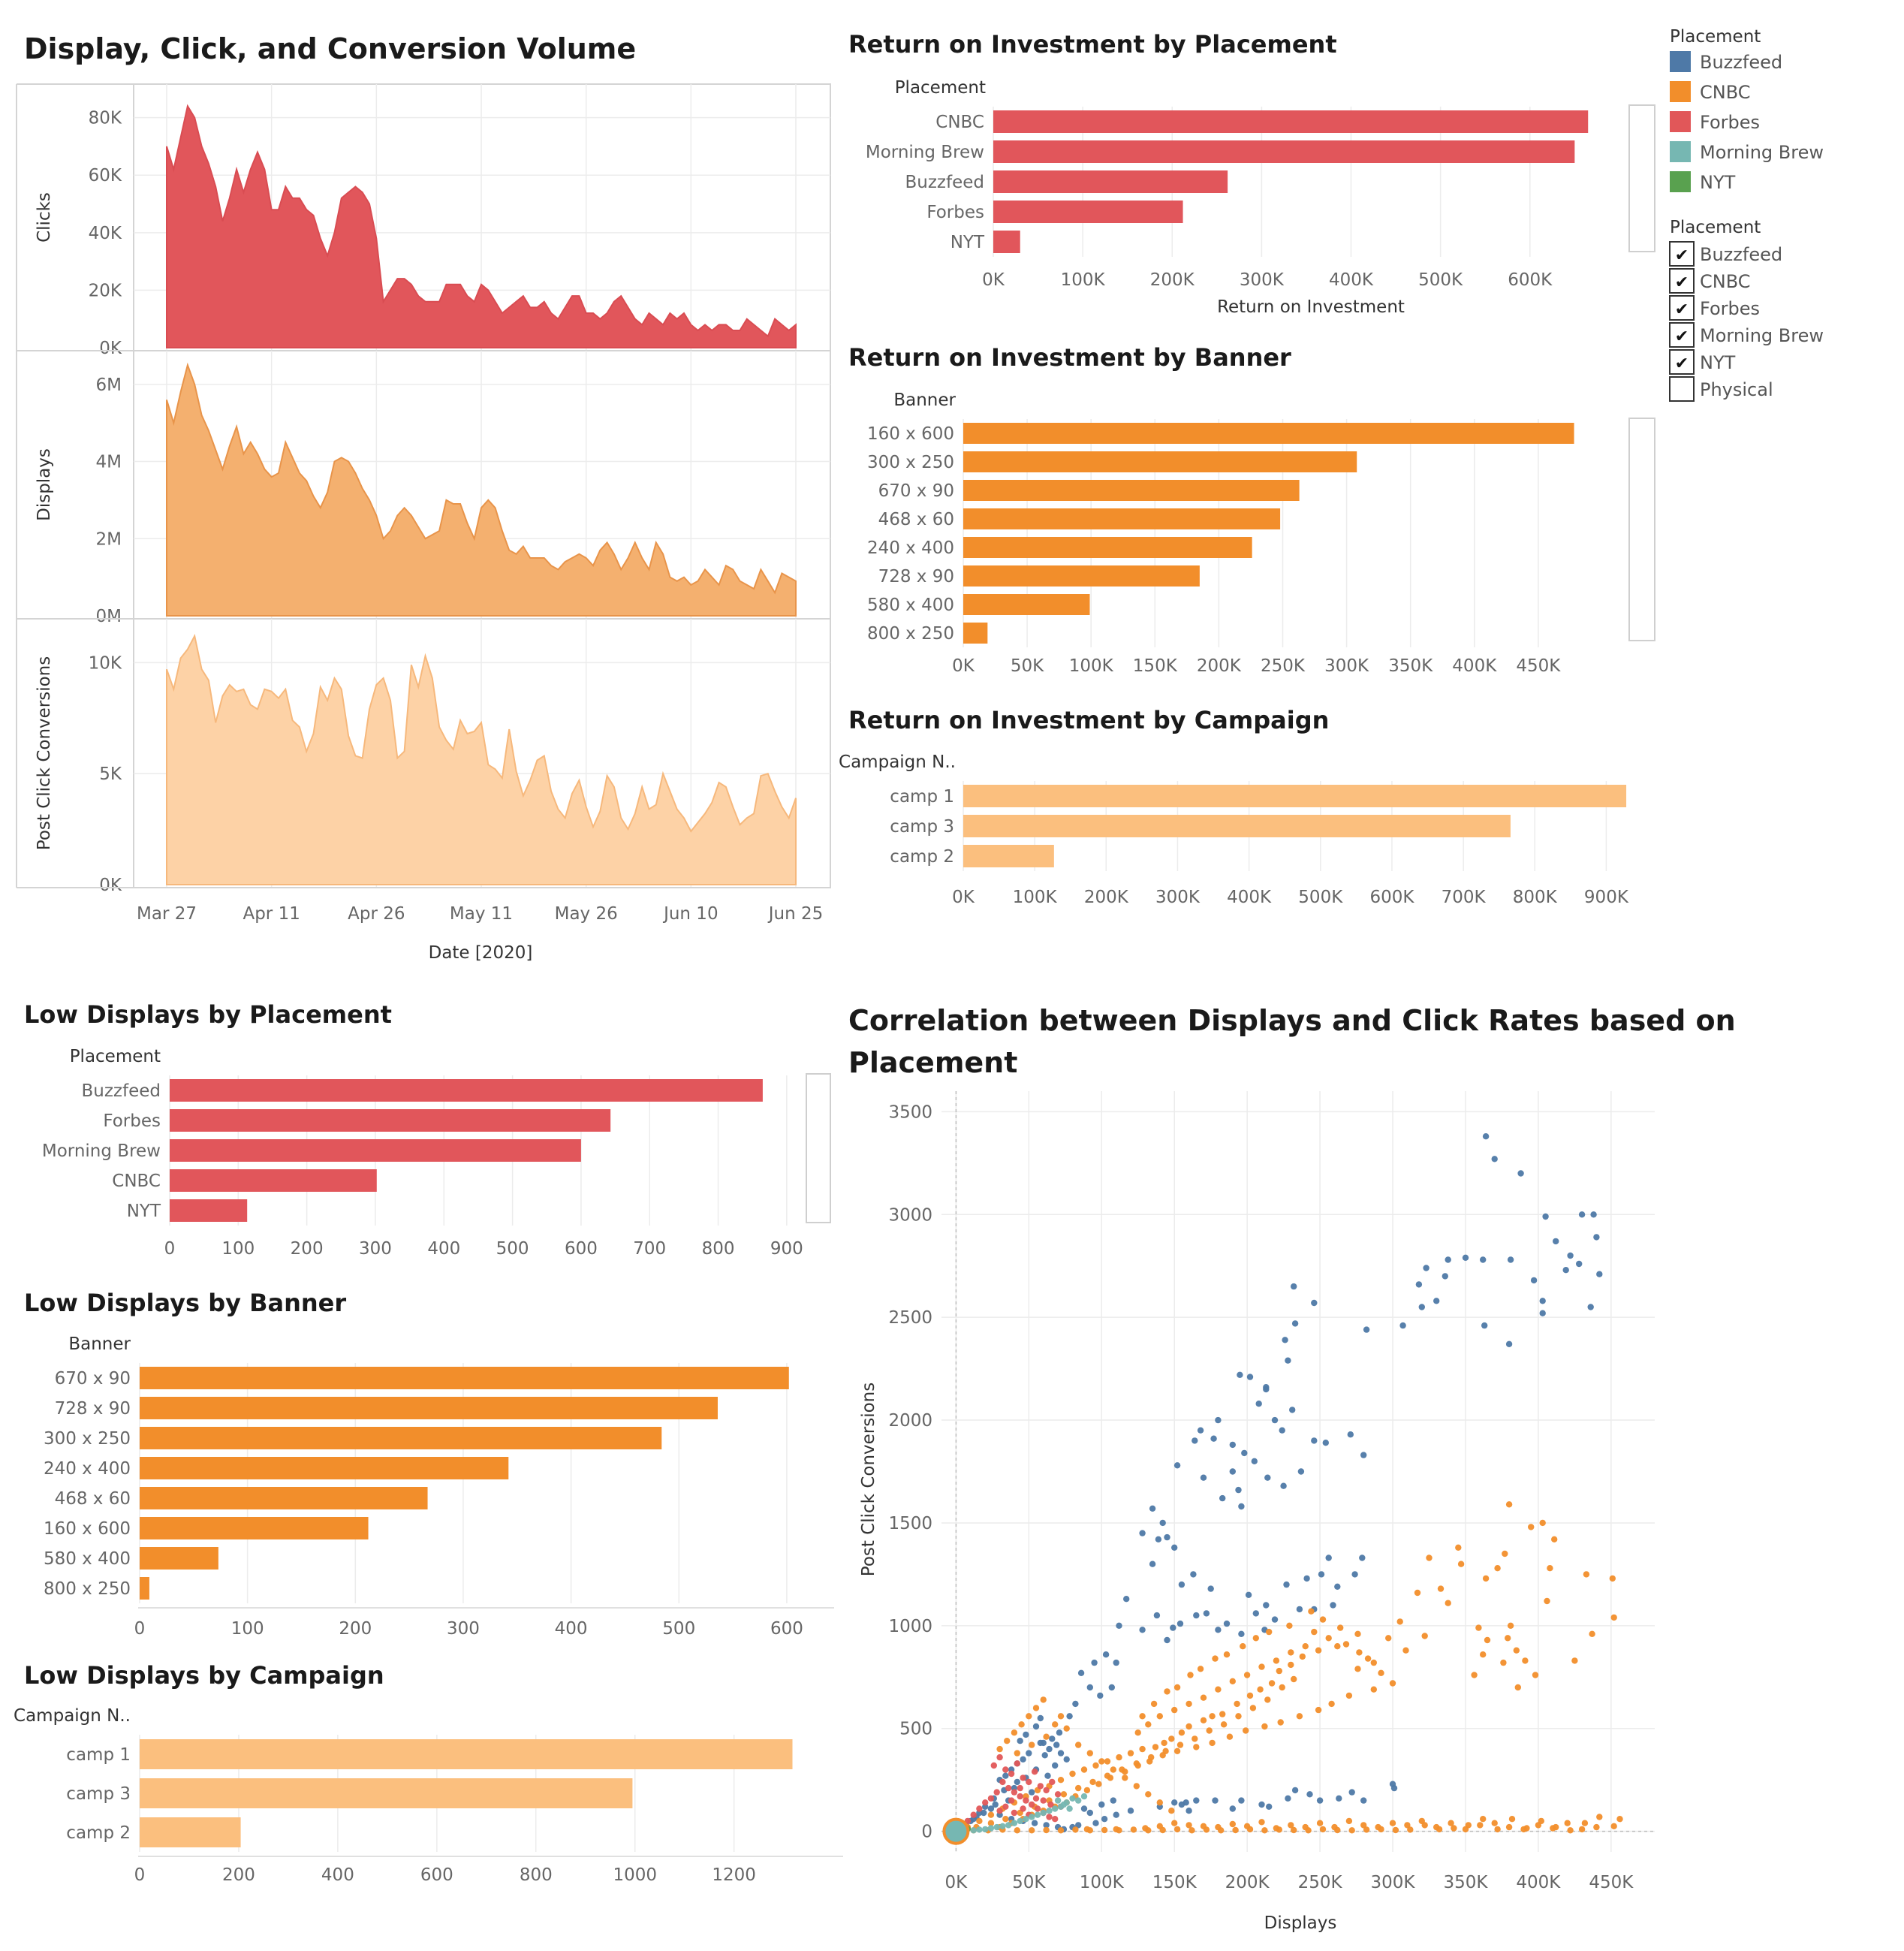  Describe the element at coordinates (87, 1469) in the screenshot. I see `category-label: 240 x 400` at that location.